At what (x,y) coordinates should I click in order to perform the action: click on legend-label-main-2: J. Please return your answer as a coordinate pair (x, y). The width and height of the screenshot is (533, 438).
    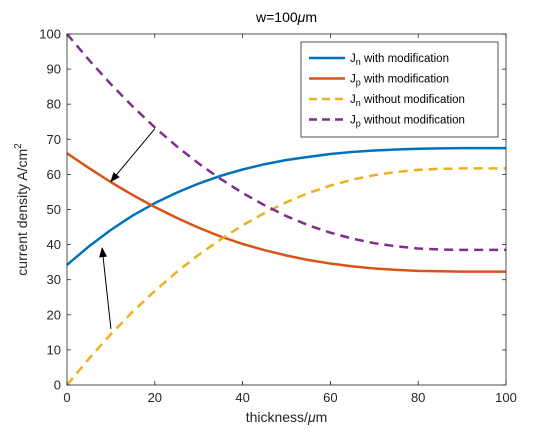
    Looking at the image, I should click on (353, 100).